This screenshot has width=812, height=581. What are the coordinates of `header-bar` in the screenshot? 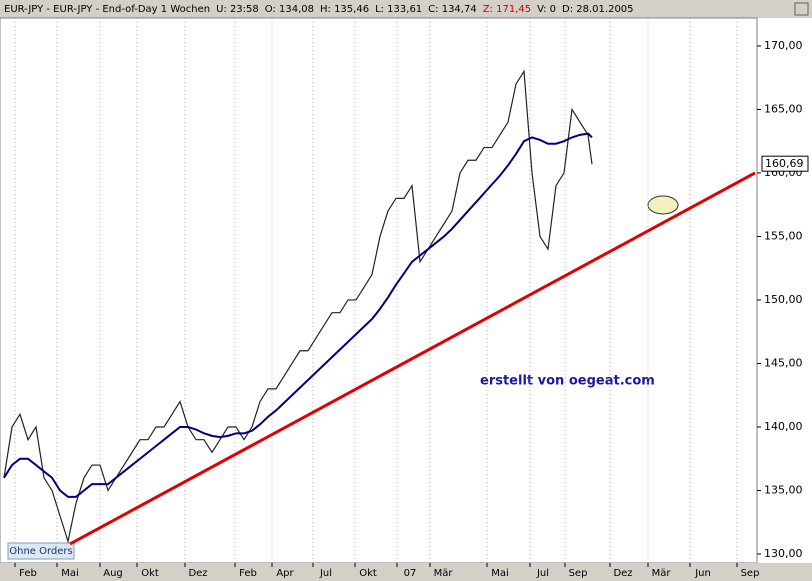 It's located at (406, 9).